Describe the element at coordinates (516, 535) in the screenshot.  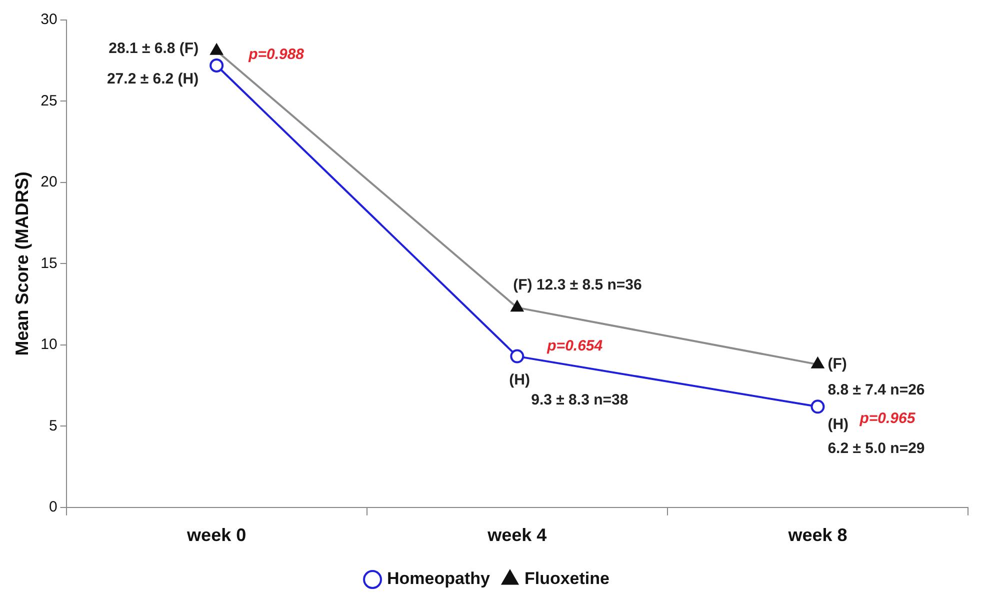
I see `x-tick-label: week 4` at that location.